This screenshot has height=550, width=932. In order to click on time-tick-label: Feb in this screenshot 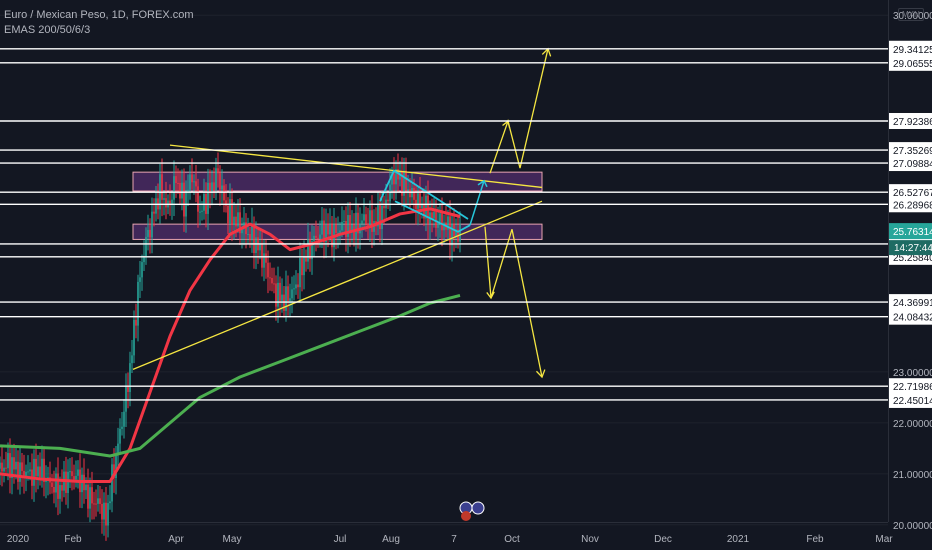, I will do `click(815, 539)`.